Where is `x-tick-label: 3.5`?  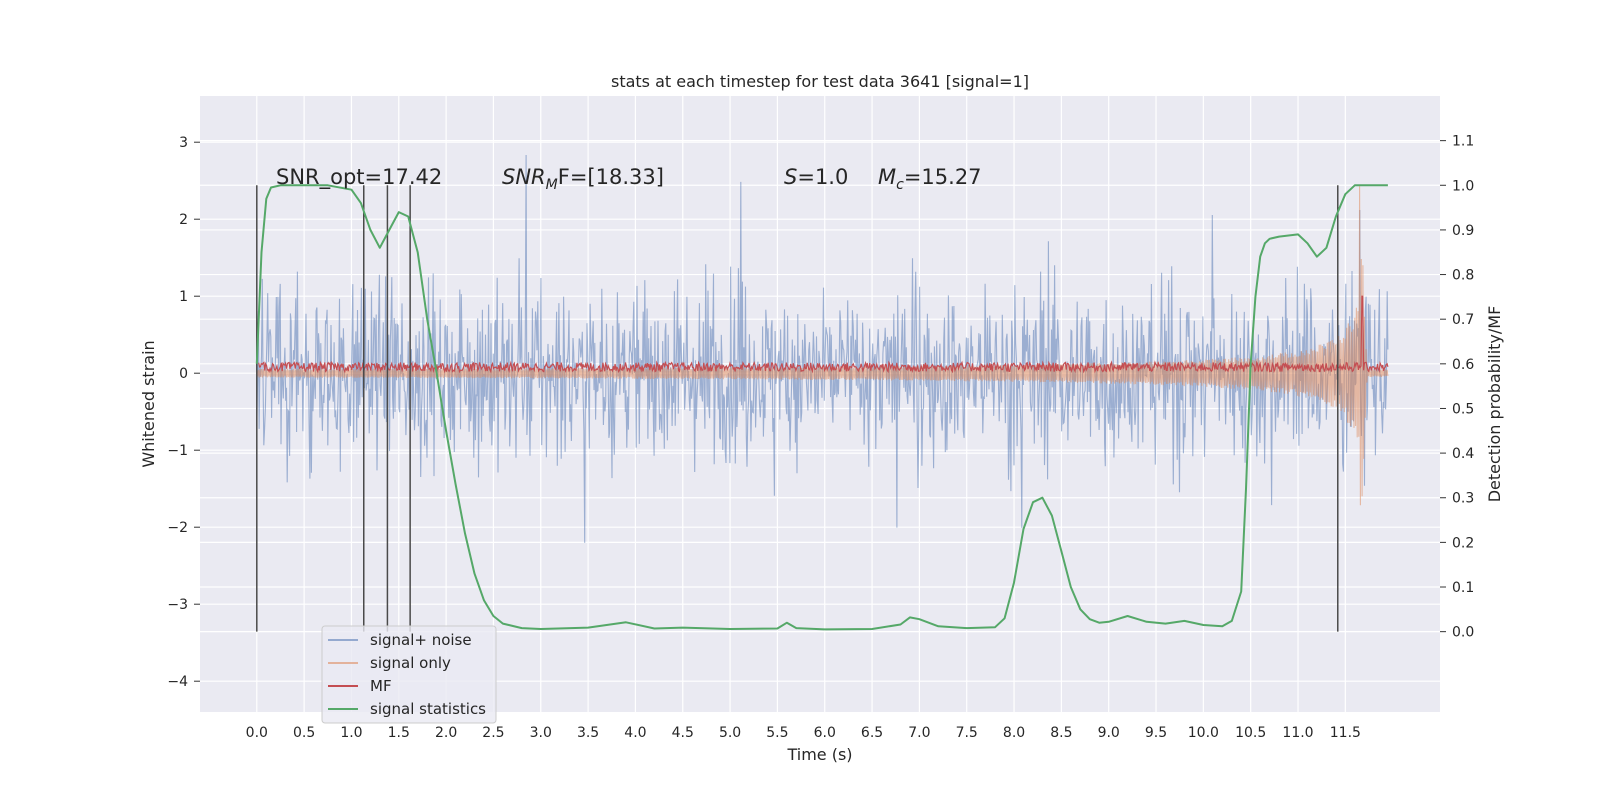
x-tick-label: 3.5 is located at coordinates (588, 733).